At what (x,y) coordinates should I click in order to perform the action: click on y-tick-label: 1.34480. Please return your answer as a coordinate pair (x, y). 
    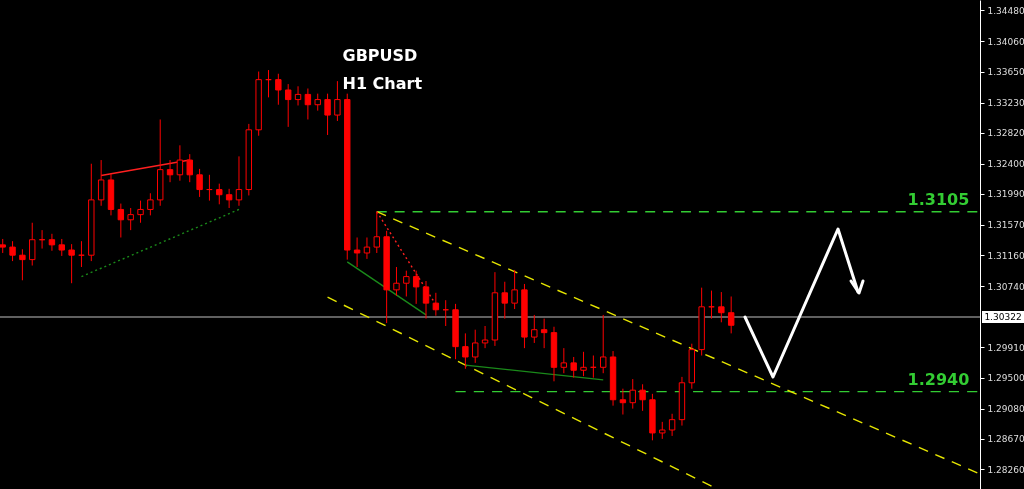
    Looking at the image, I should click on (1005, 10).